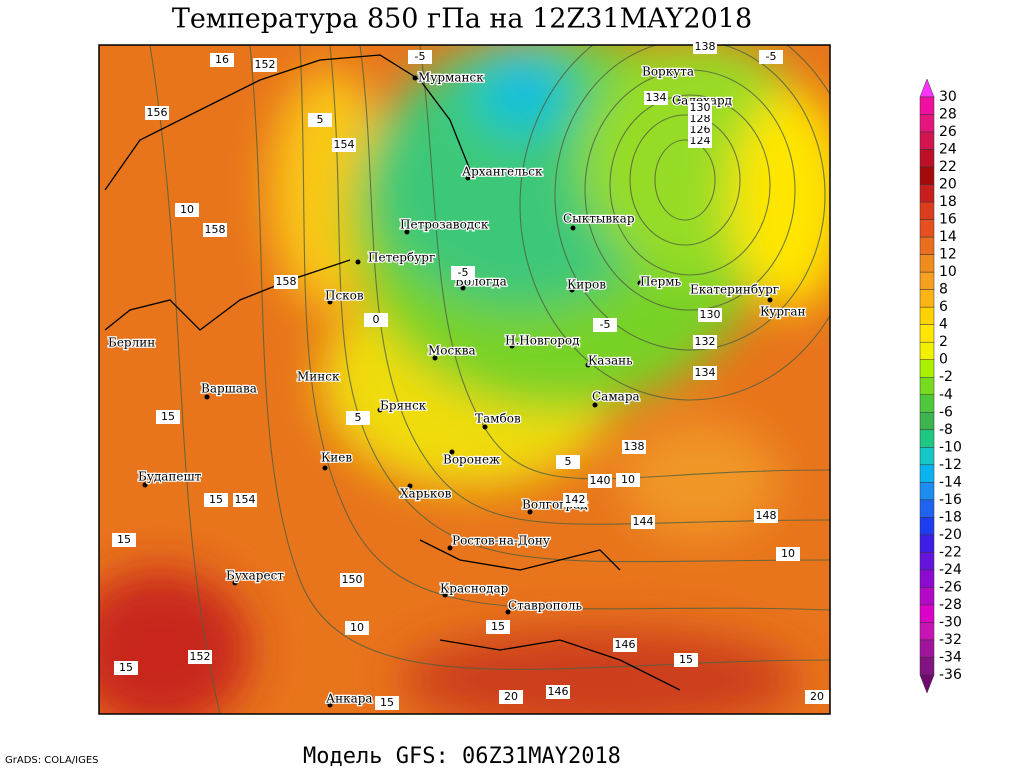 The width and height of the screenshot is (1024, 772). Describe the element at coordinates (352, 580) in the screenshot. I see `contour-label: 150` at that location.